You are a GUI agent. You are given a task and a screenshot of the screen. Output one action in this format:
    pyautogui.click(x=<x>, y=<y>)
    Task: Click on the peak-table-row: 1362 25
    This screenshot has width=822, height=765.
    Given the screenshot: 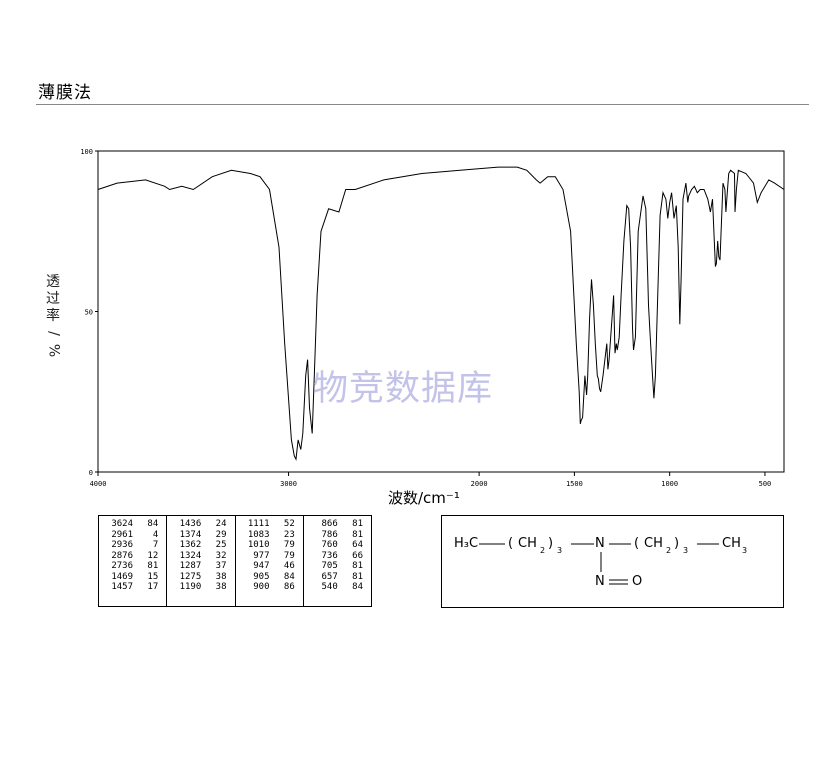 What is the action you would take?
    pyautogui.click(x=201, y=545)
    